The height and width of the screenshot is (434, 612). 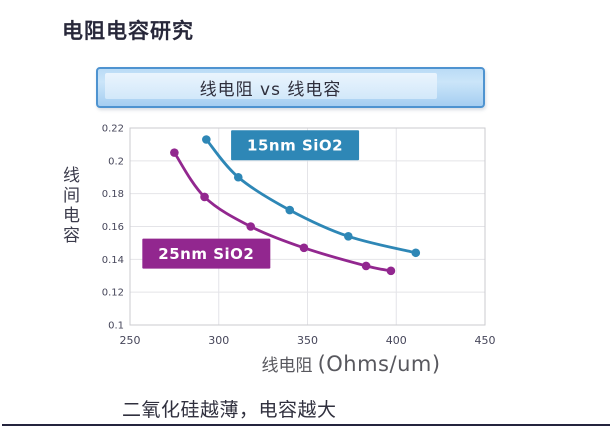 I want to click on series-label-25nm-sio2: 25nm SiO2, so click(x=206, y=253).